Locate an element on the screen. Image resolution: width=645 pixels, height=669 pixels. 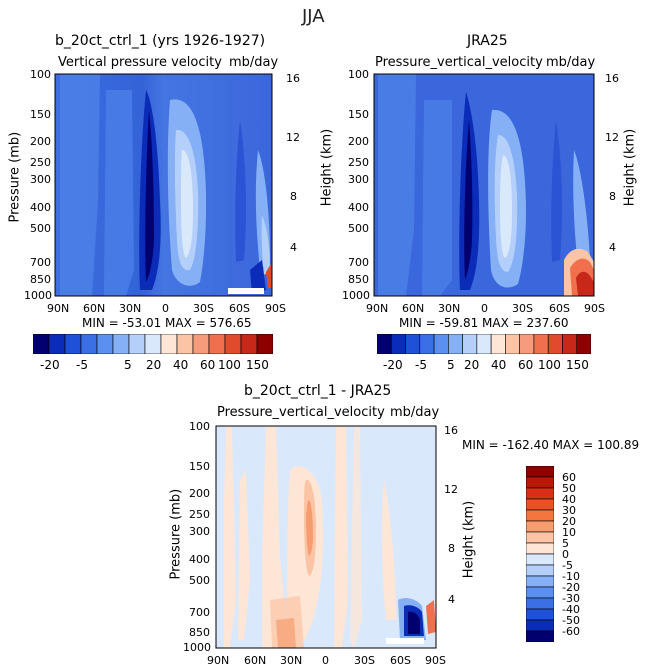
panel-model-units-label: mb/day is located at coordinates (254, 62).